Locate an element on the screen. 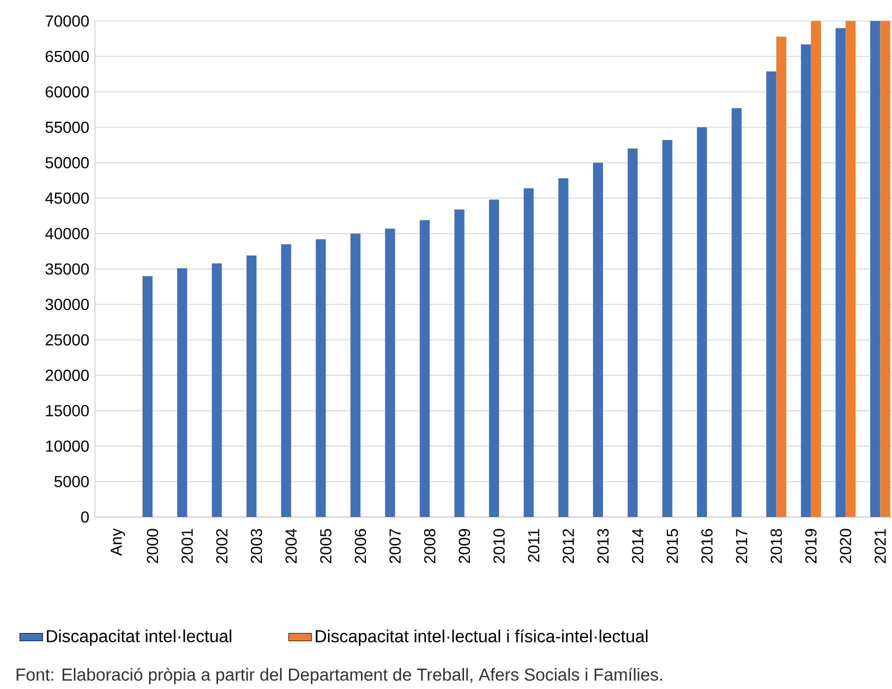 The height and width of the screenshot is (689, 892). x-tick-label: 2018 is located at coordinates (776, 546).